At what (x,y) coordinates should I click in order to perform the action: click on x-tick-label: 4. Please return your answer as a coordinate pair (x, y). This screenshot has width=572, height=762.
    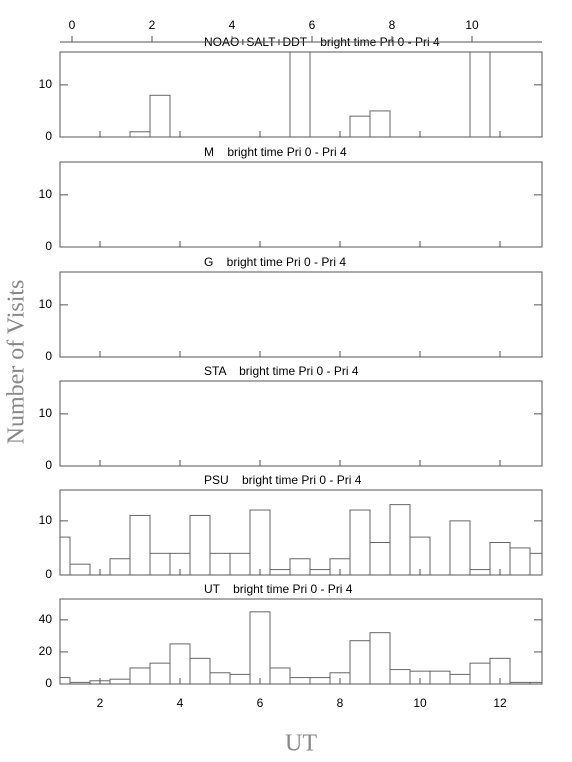
    Looking at the image, I should click on (180, 703).